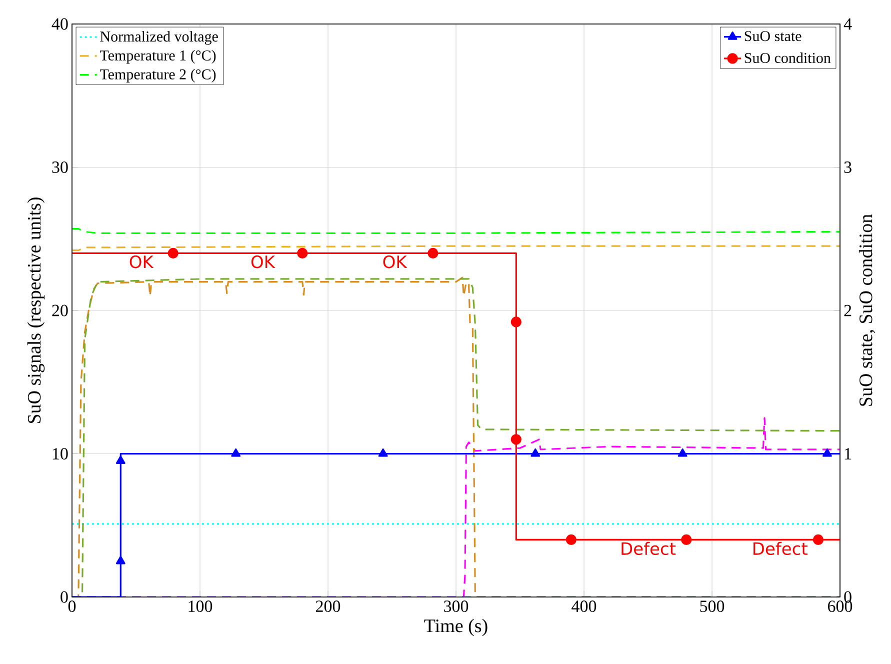 Image resolution: width=891 pixels, height=664 pixels. I want to click on legend-label: SuO condition, so click(787, 58).